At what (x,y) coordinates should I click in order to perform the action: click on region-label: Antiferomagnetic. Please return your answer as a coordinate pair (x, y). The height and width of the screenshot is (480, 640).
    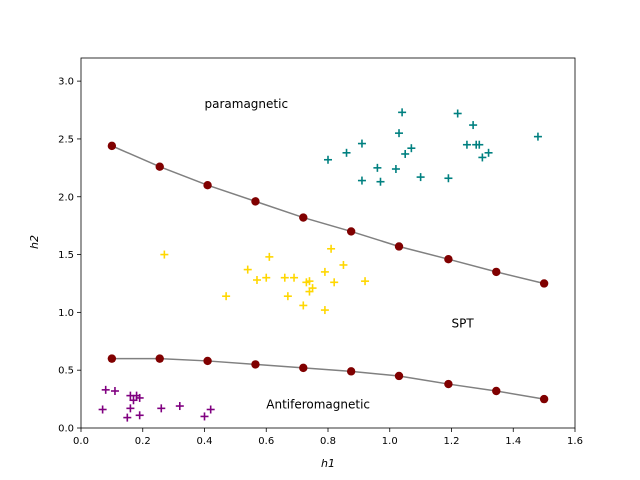
    Looking at the image, I should click on (318, 405).